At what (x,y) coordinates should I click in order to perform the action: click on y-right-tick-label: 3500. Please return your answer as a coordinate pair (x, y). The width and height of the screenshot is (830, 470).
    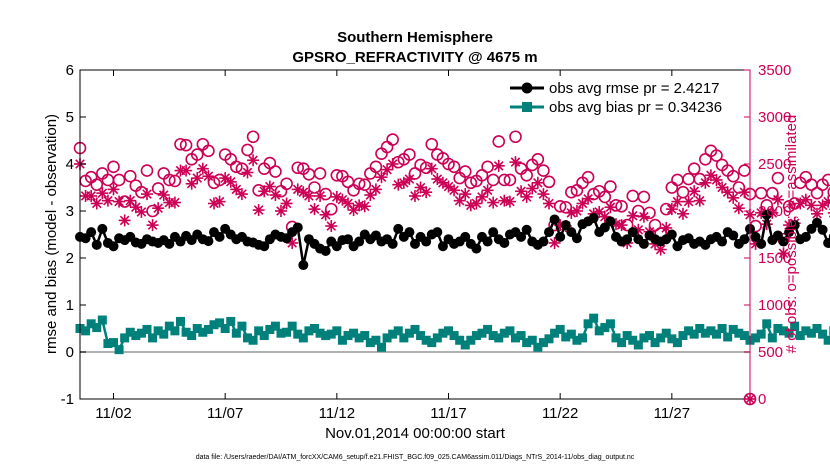
    Looking at the image, I should click on (774, 70).